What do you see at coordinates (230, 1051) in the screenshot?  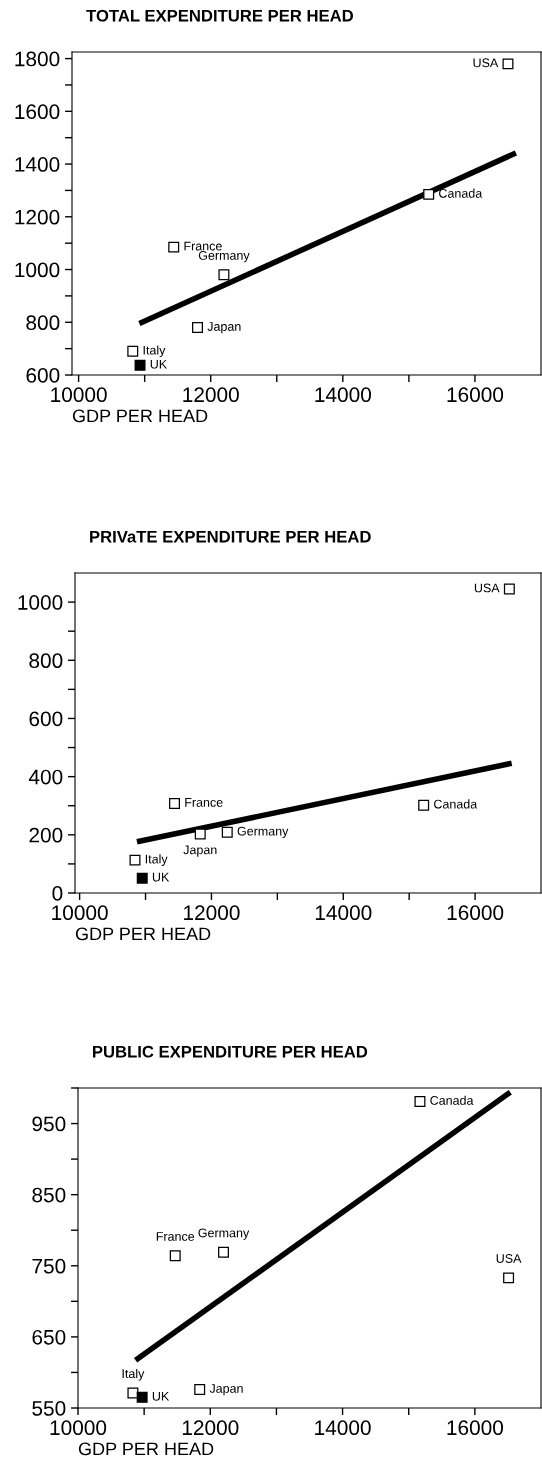 I see `chart-title: PUBLIC EXPENDITURE PER HEAD` at bounding box center [230, 1051].